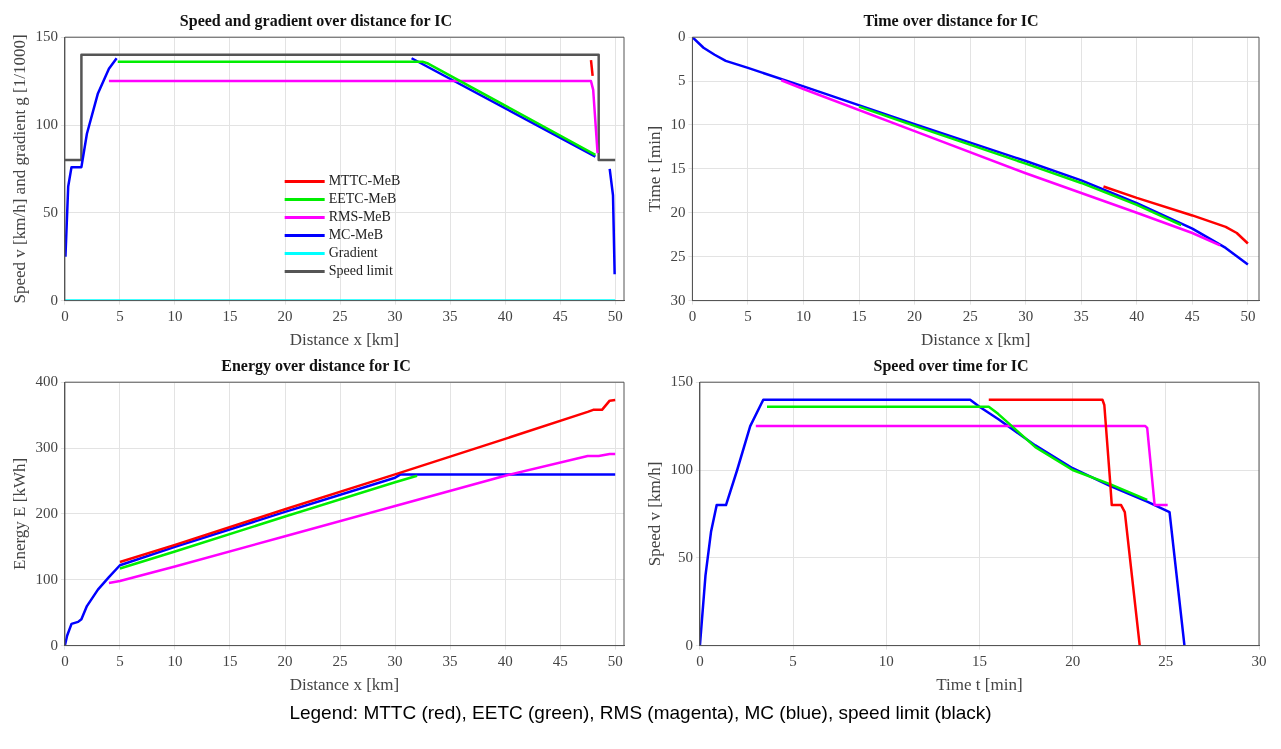 Image resolution: width=1281 pixels, height=749 pixels. What do you see at coordinates (19, 513) in the screenshot?
I see `y-axis-title: Energy E [kWh]` at bounding box center [19, 513].